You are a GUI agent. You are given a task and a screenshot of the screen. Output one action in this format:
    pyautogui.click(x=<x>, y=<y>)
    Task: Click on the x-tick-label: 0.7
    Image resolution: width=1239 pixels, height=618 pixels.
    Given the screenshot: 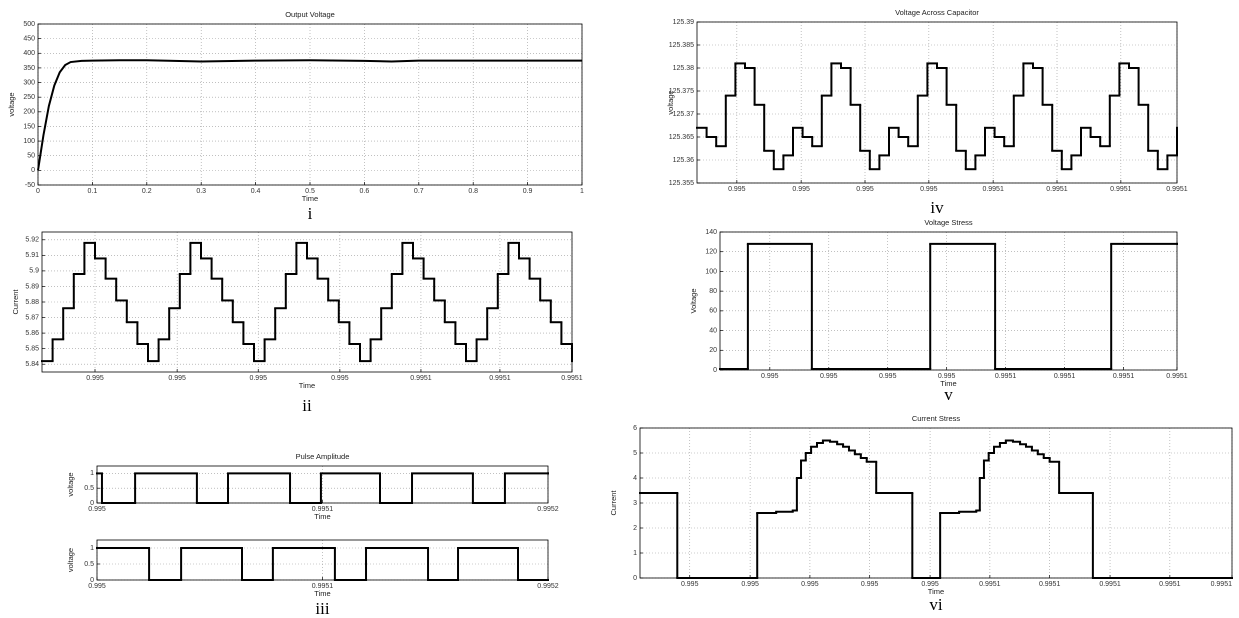 What is the action you would take?
    pyautogui.click(x=419, y=191)
    